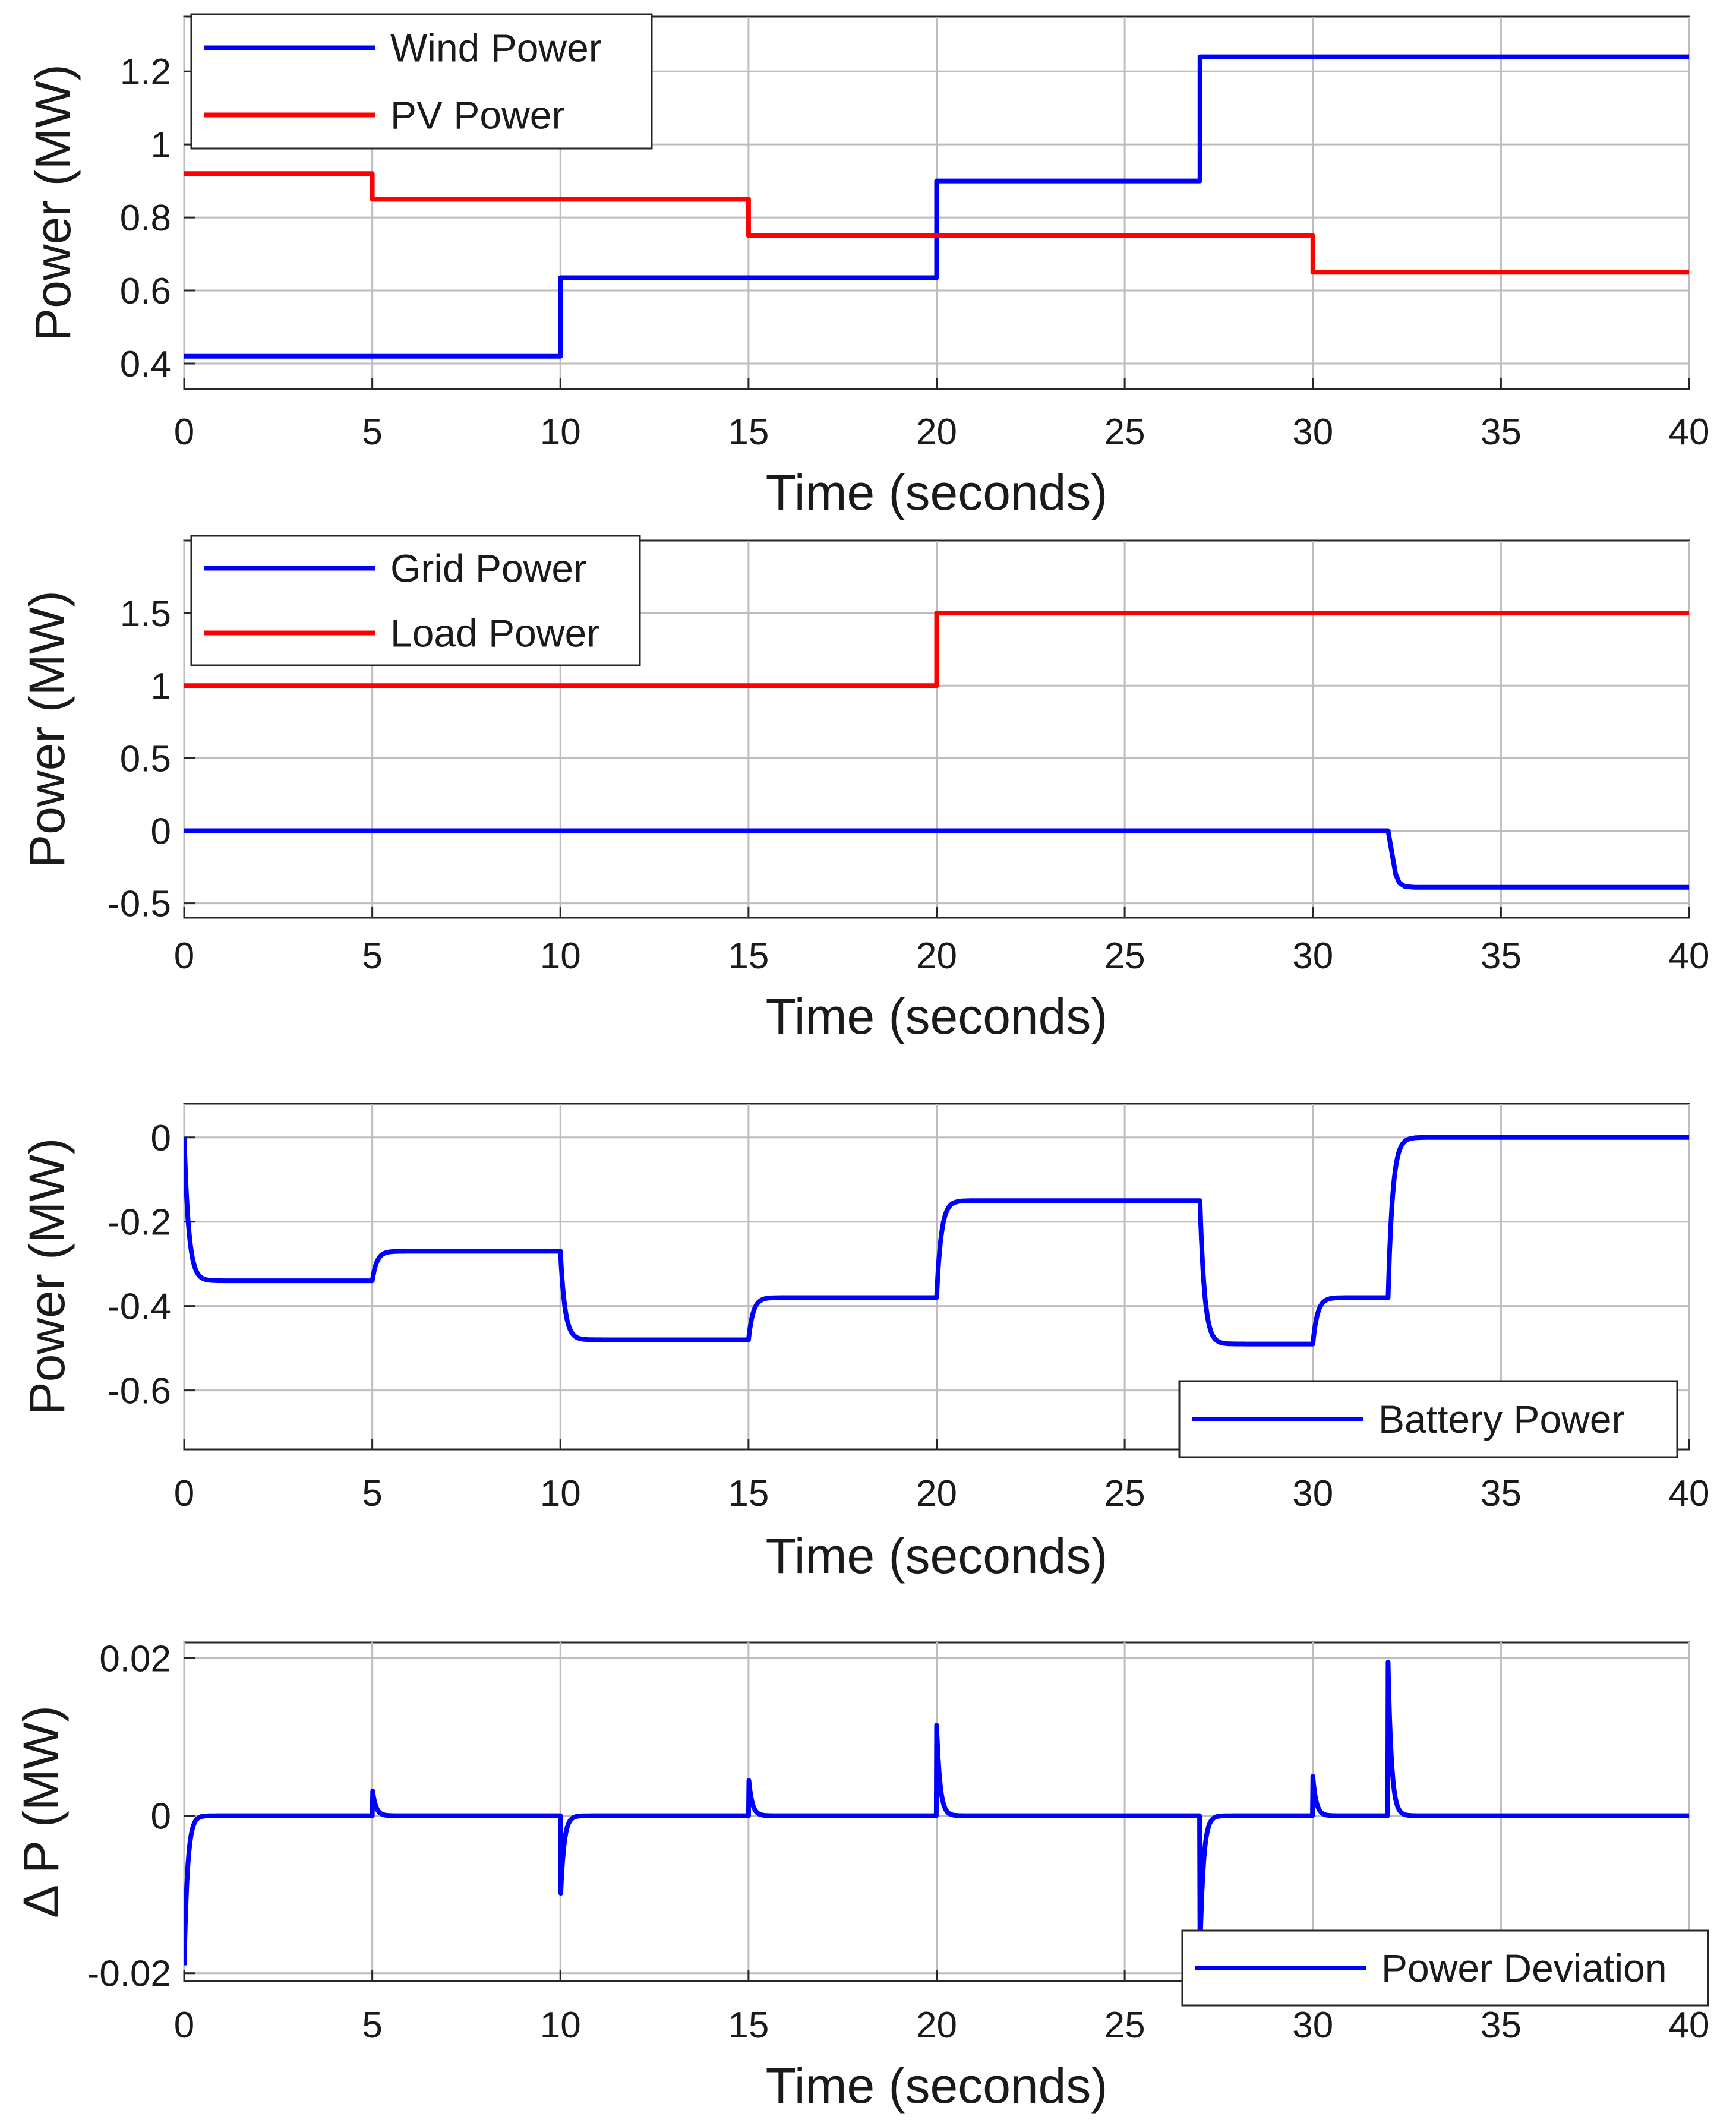 The height and width of the screenshot is (2126, 1736). I want to click on y-tick-label: -0.02, so click(129, 1974).